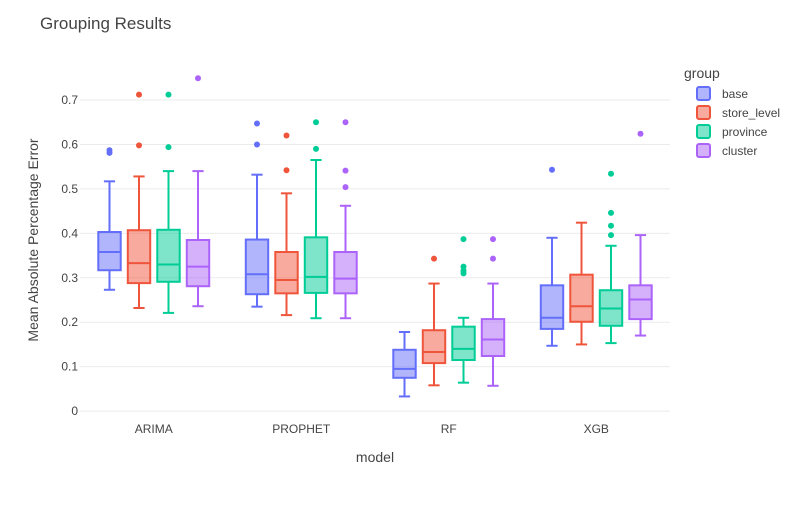 Image resolution: width=800 pixels, height=505 pixels. What do you see at coordinates (69, 189) in the screenshot?
I see `y-tick-label: 0.5` at bounding box center [69, 189].